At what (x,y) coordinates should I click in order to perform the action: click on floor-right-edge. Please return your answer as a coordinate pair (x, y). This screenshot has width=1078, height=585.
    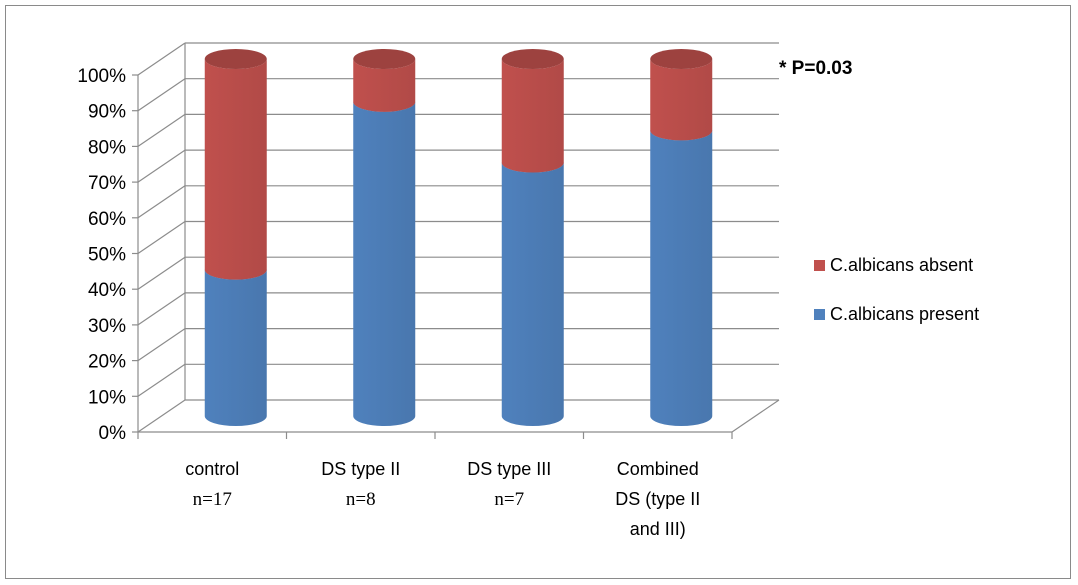
    Looking at the image, I should click on (755, 416).